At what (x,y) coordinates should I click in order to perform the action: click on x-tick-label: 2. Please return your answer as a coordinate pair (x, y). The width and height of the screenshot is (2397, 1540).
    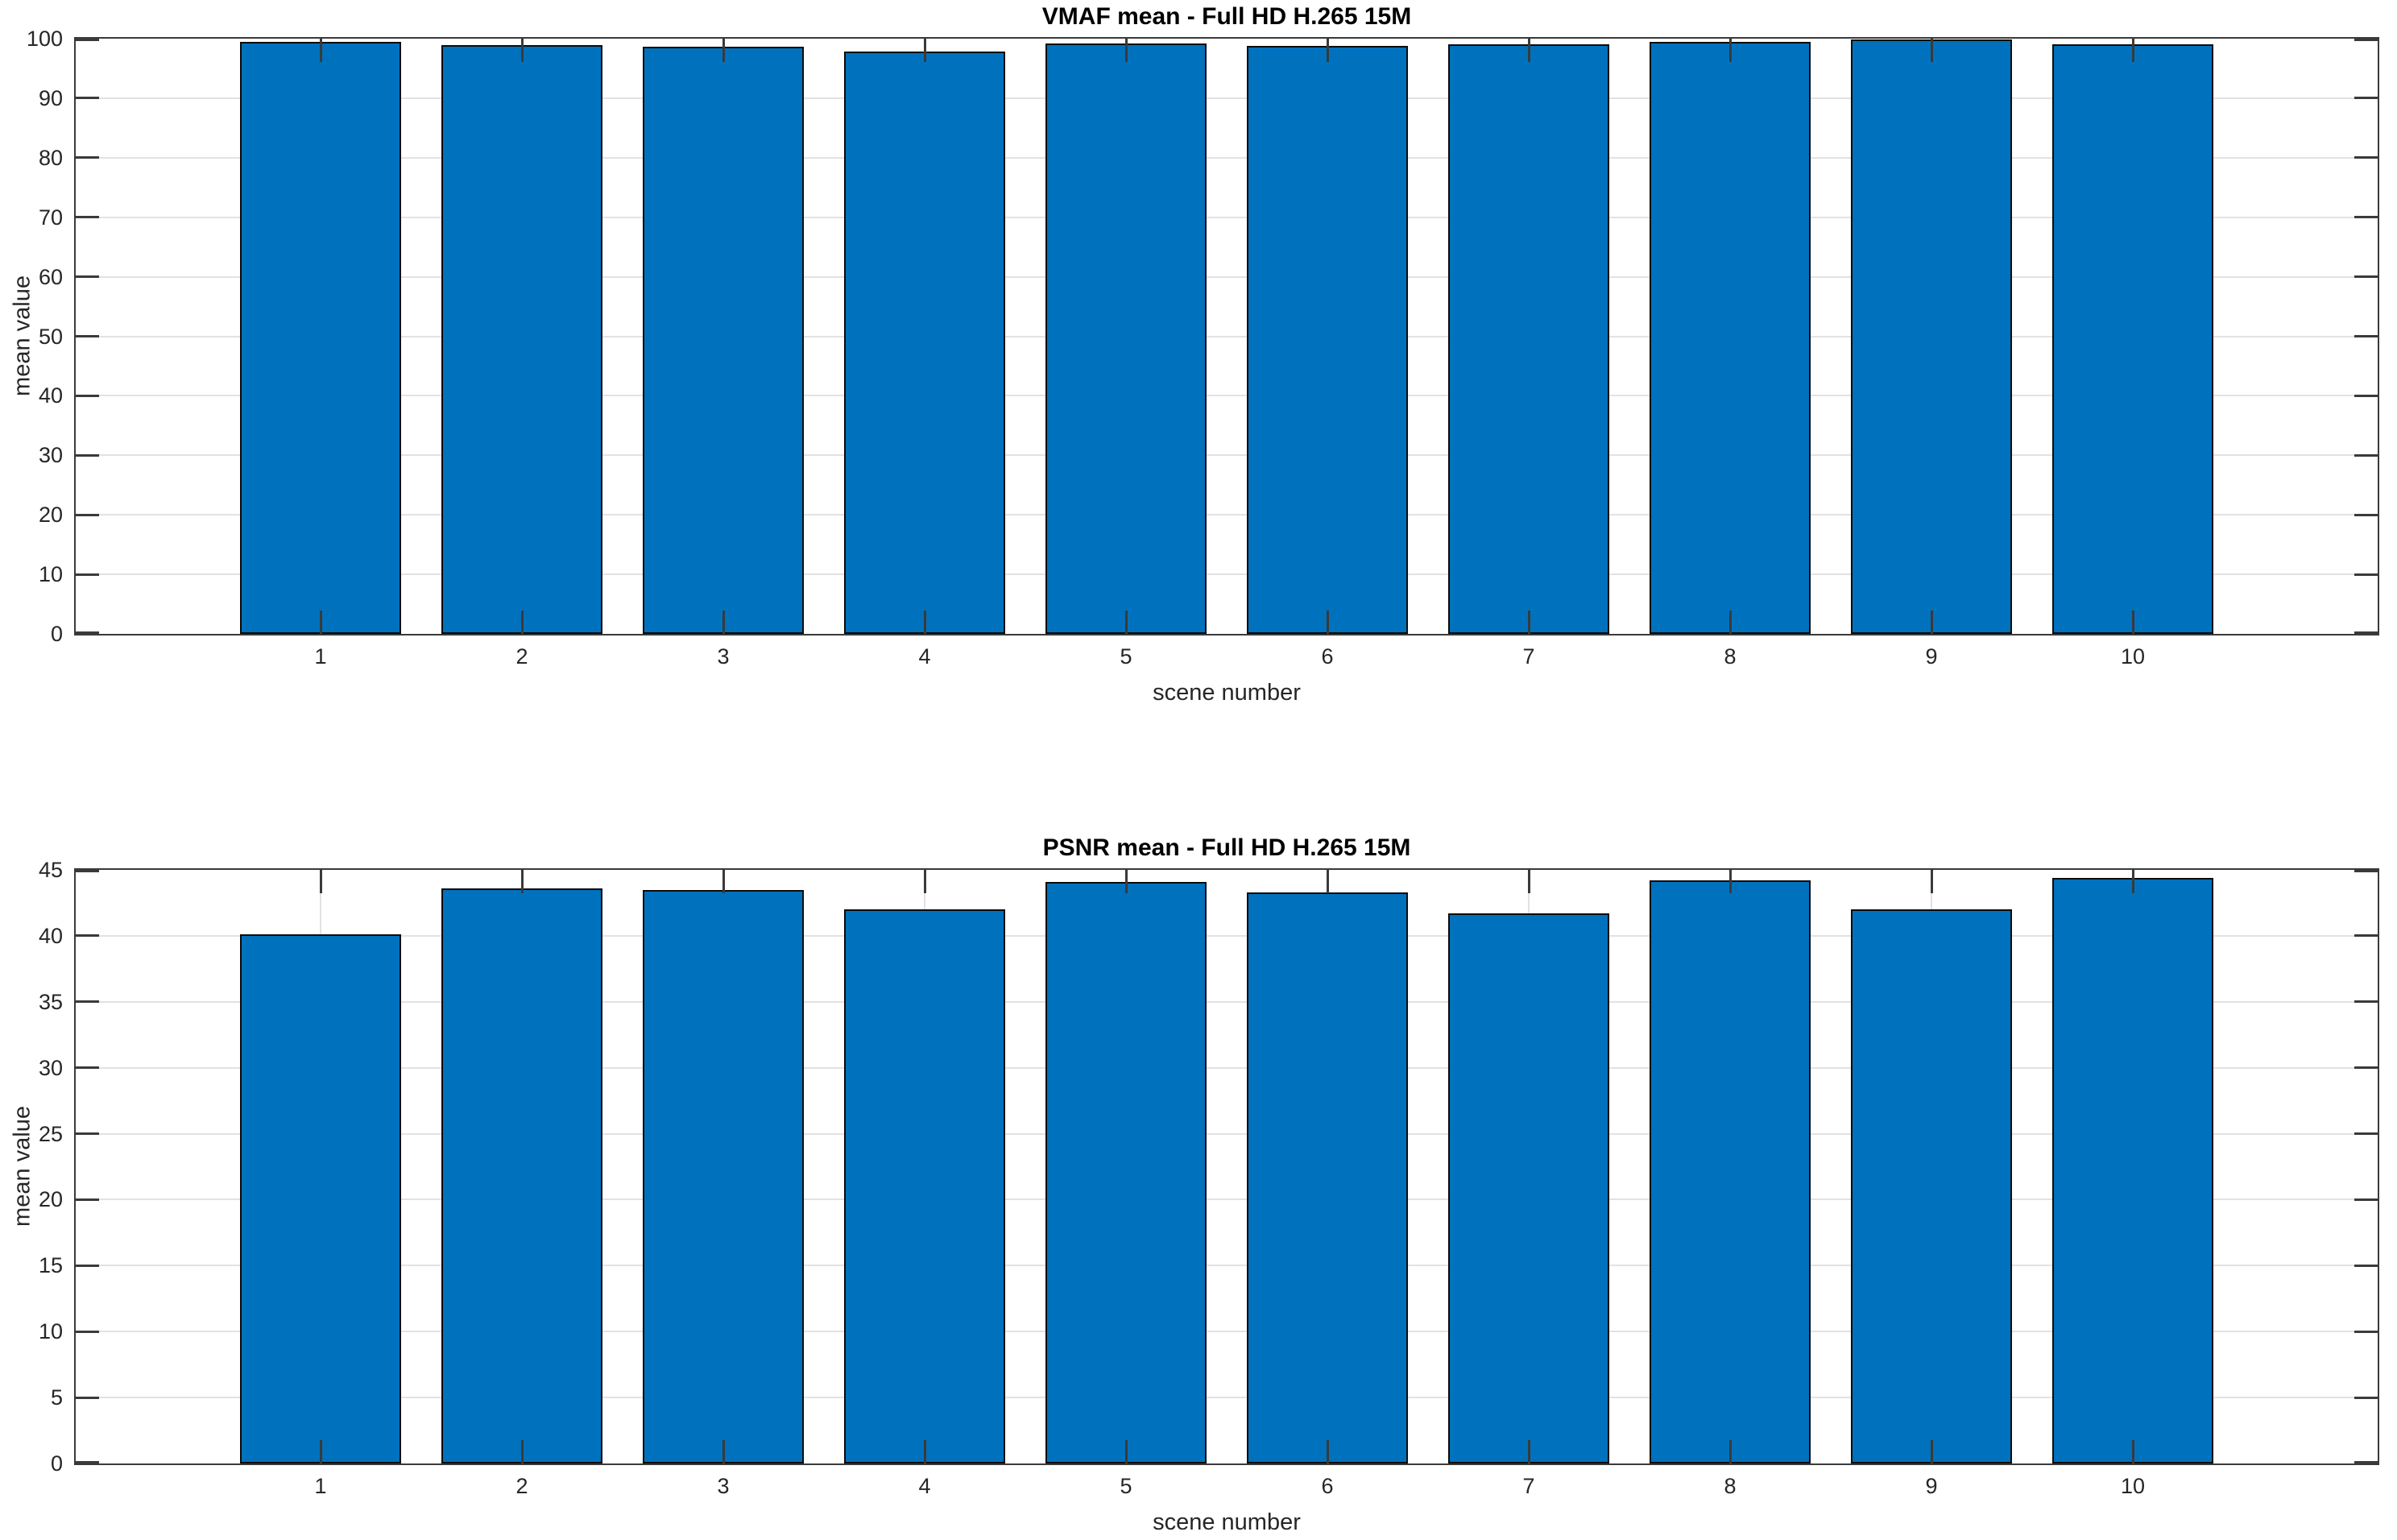
    Looking at the image, I should click on (521, 1486).